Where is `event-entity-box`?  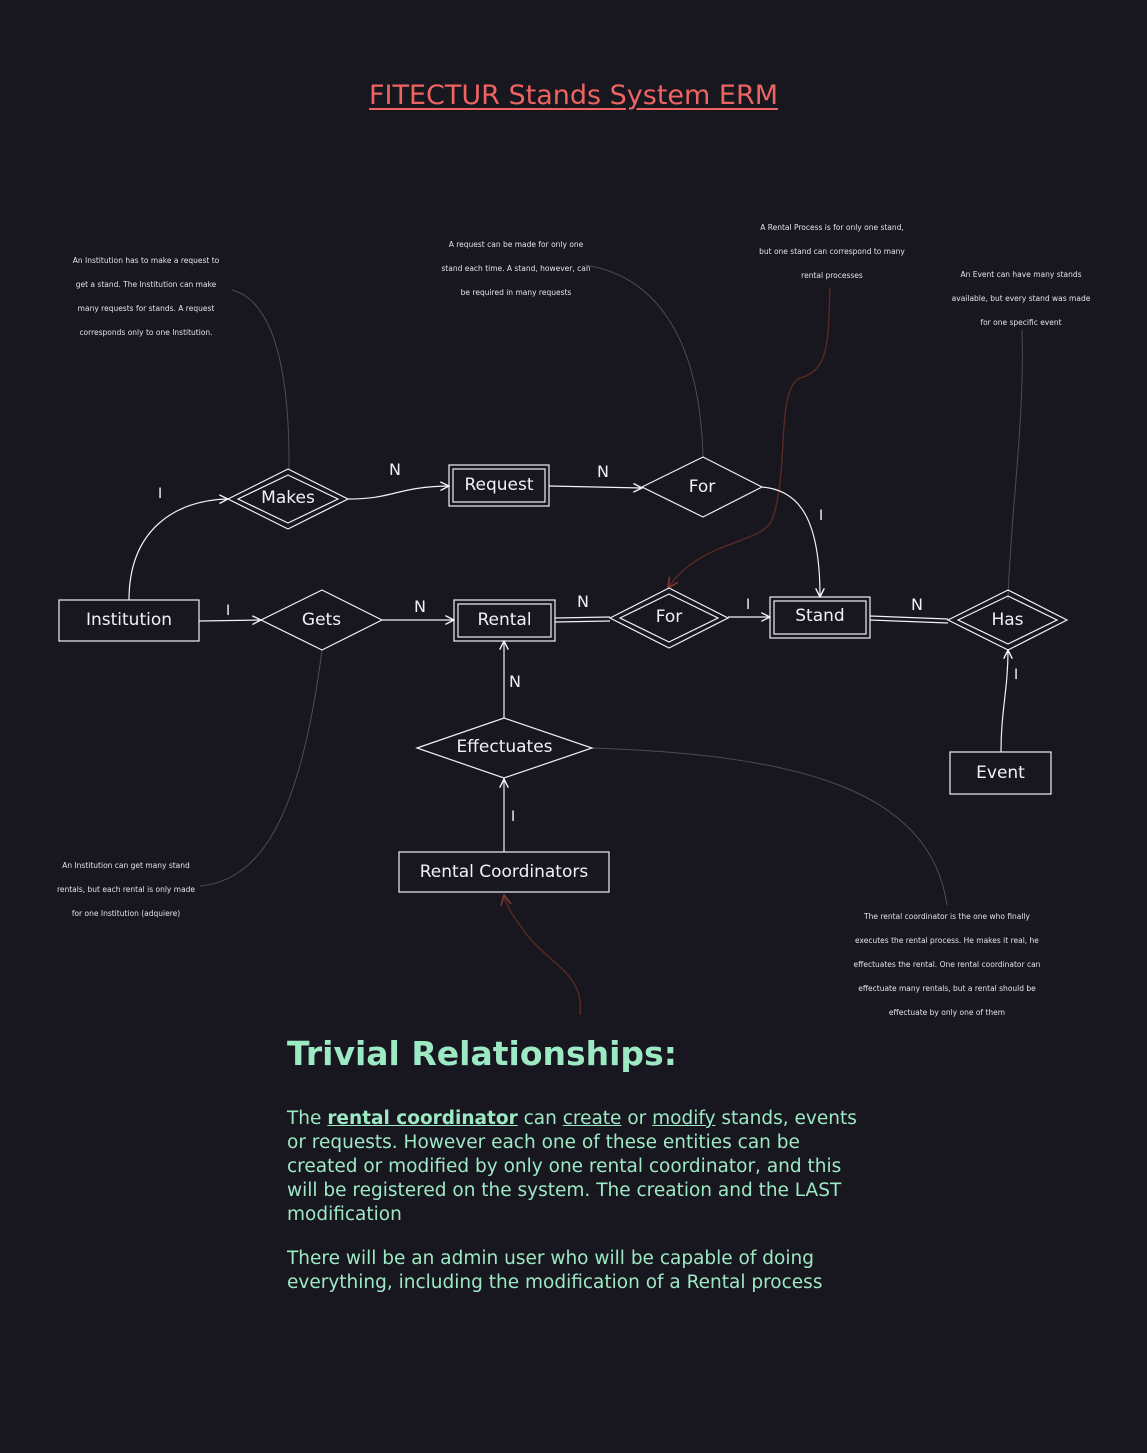
event-entity-box is located at coordinates (1000, 773).